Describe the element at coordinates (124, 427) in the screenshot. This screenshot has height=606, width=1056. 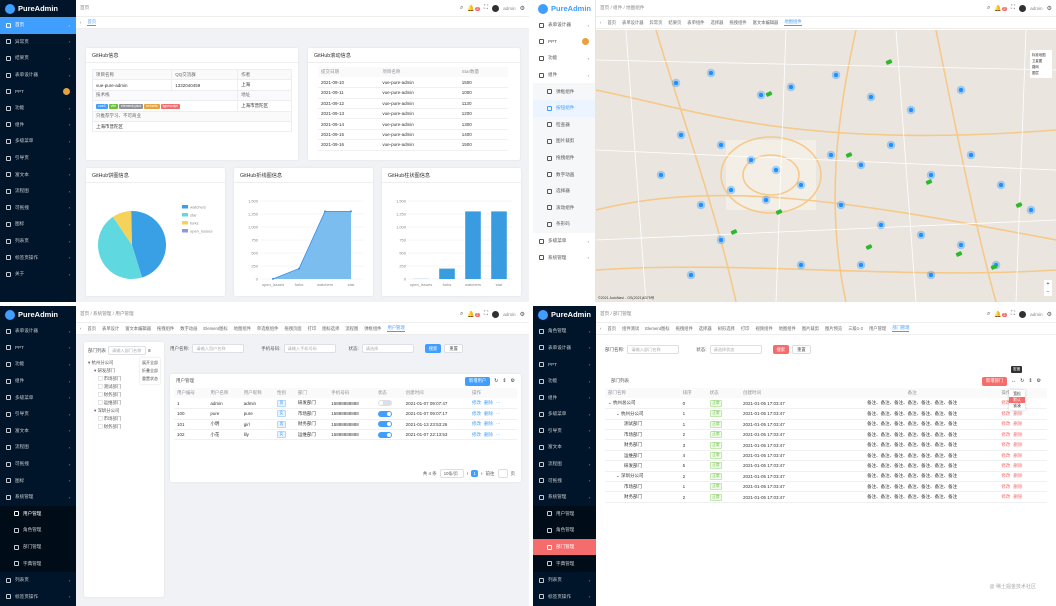
I see `tree-node: ▢ 财务部门` at that location.